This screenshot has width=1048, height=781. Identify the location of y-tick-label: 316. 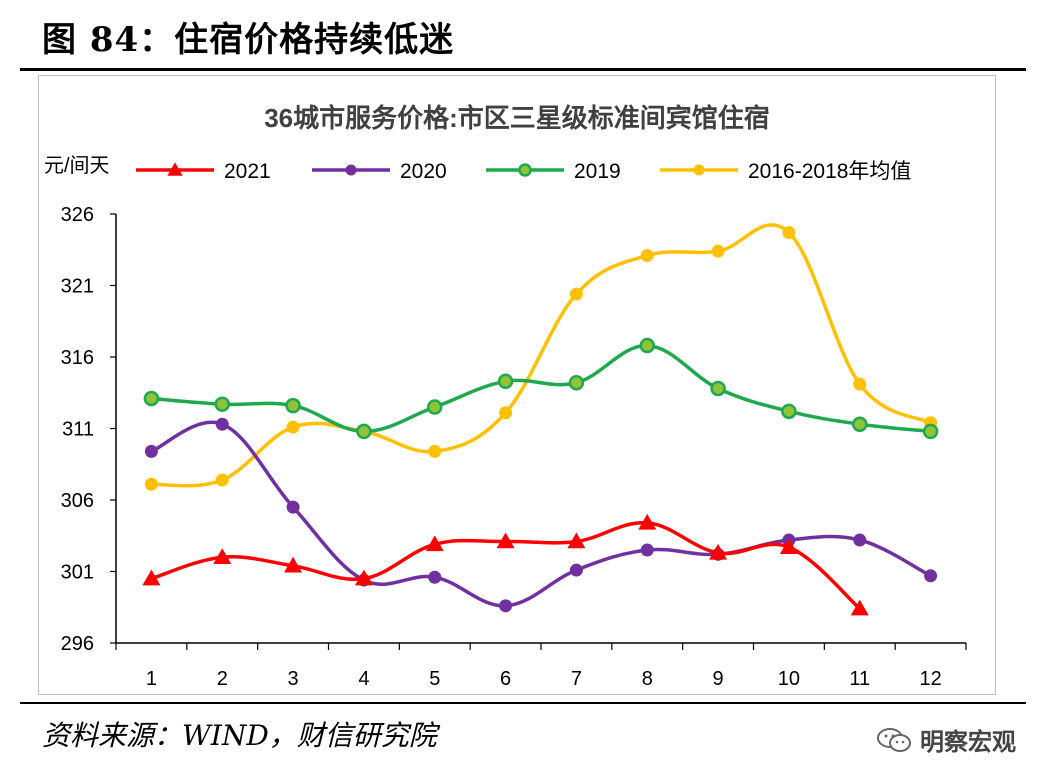
(77, 358).